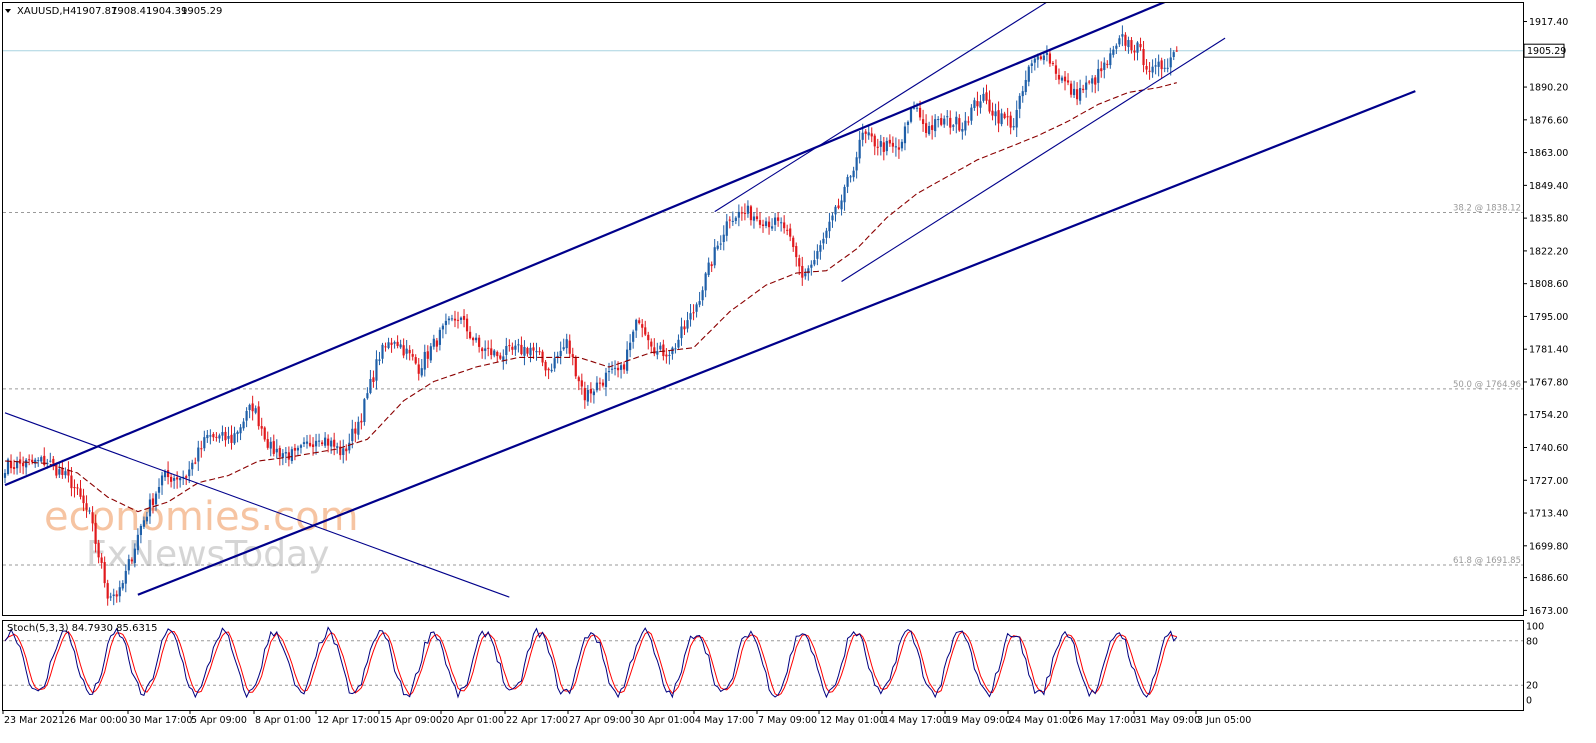 This screenshot has height=743, width=1596. I want to click on trendline-inner-upper, so click(891, 106).